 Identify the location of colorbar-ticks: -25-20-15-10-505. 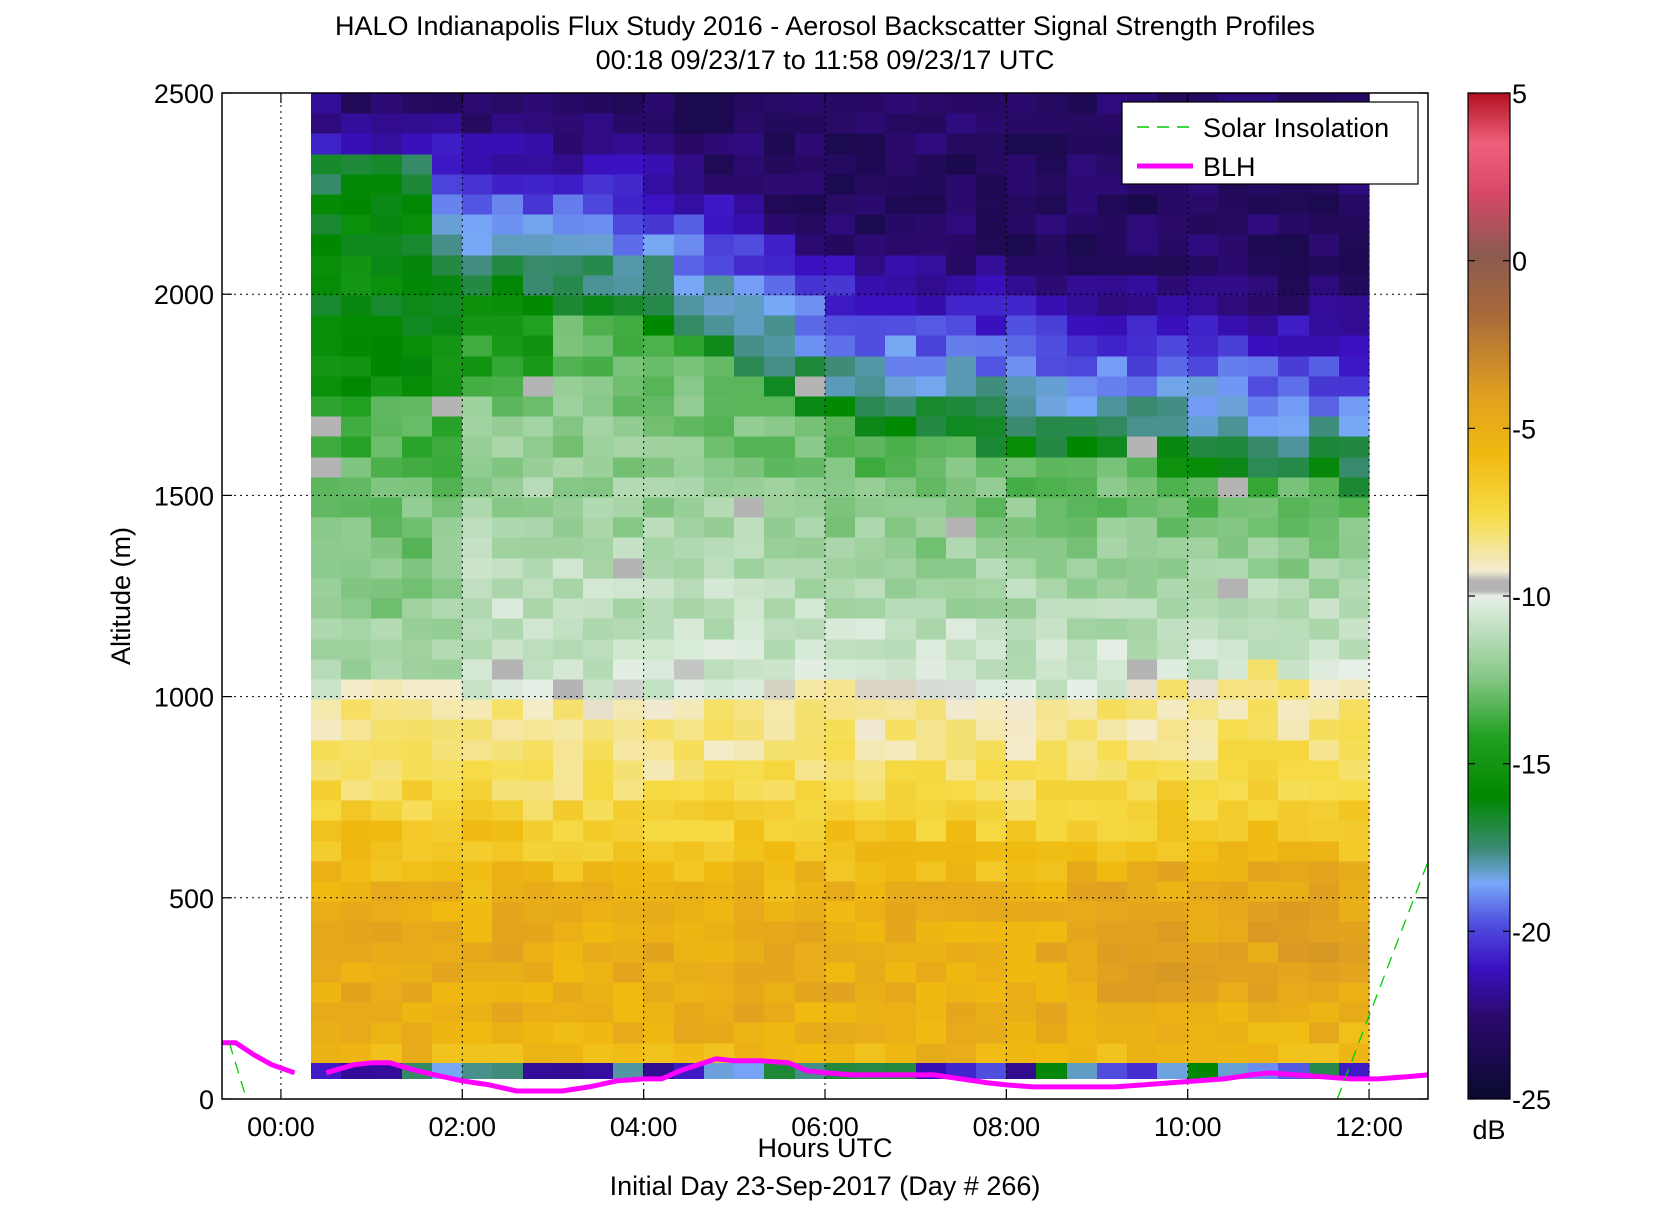
(1509, 597).